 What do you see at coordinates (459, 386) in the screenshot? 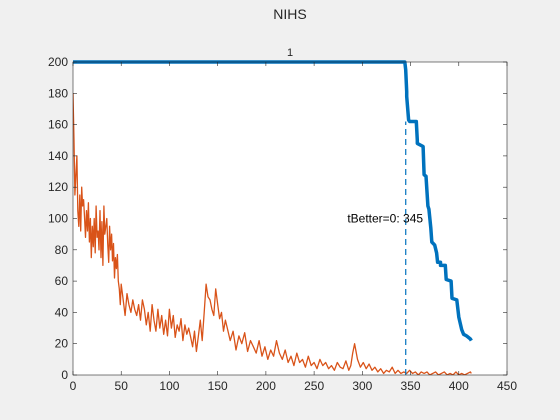
I see `x-tick-label: 400` at bounding box center [459, 386].